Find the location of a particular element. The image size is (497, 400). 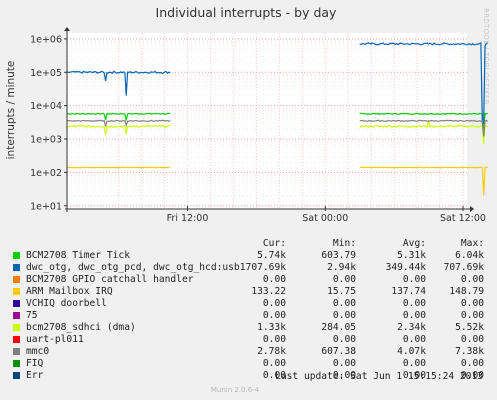

y-axis-label: interrupts / minute is located at coordinates (11, 110).